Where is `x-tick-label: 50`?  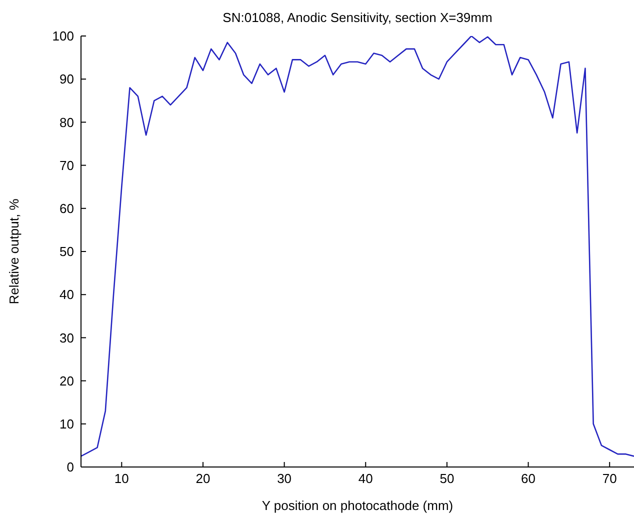 x-tick-label: 50 is located at coordinates (447, 478).